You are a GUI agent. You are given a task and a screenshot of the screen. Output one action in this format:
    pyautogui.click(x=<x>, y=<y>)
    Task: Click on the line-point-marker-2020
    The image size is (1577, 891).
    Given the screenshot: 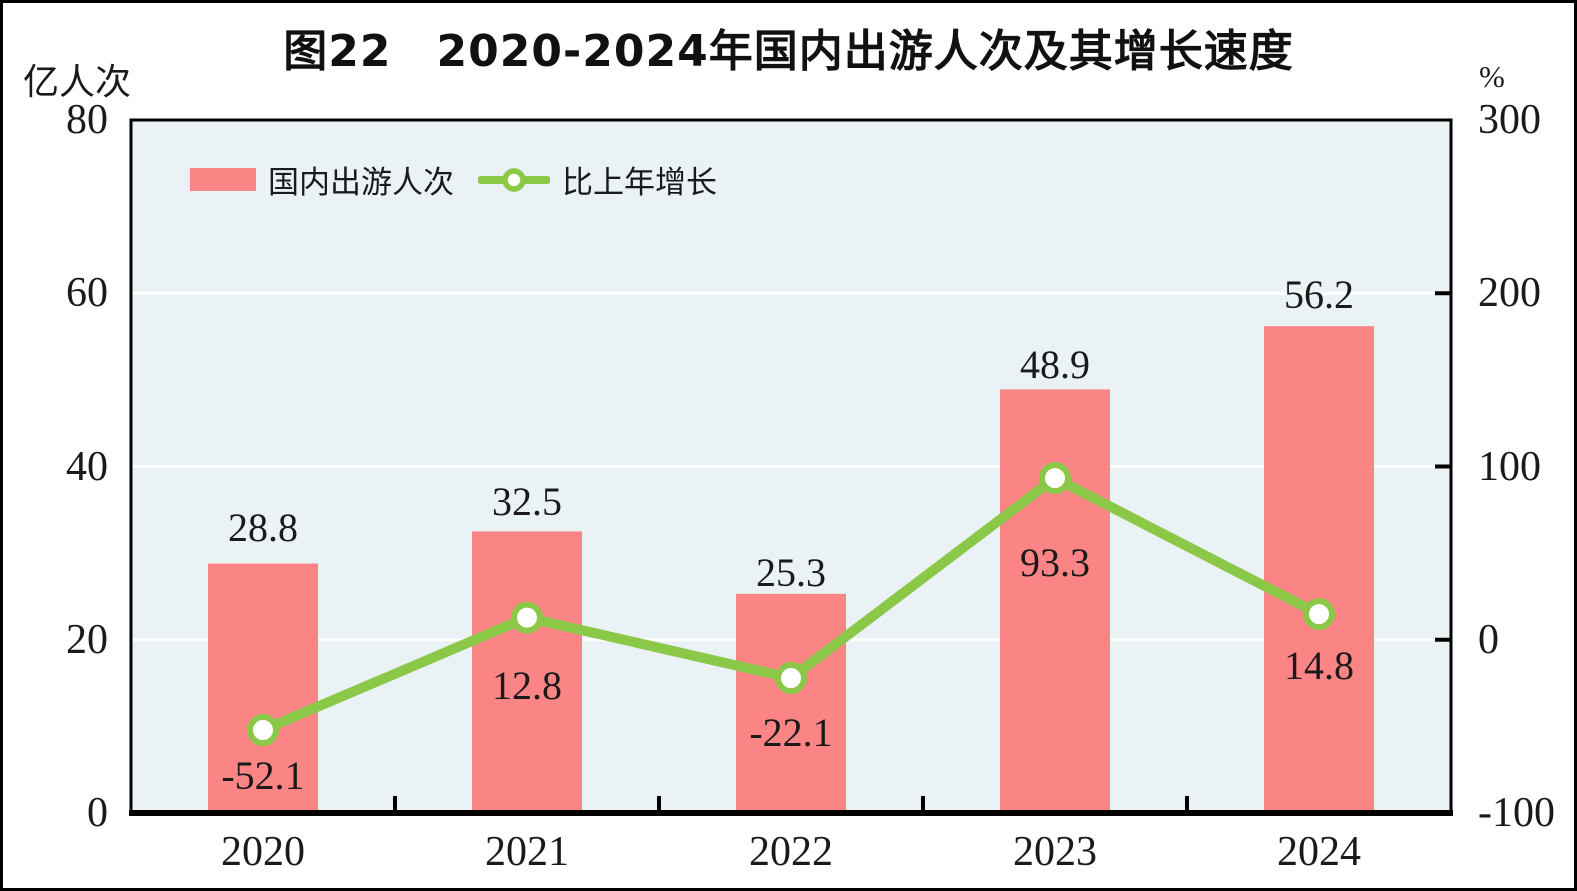 What is the action you would take?
    pyautogui.click(x=263, y=730)
    